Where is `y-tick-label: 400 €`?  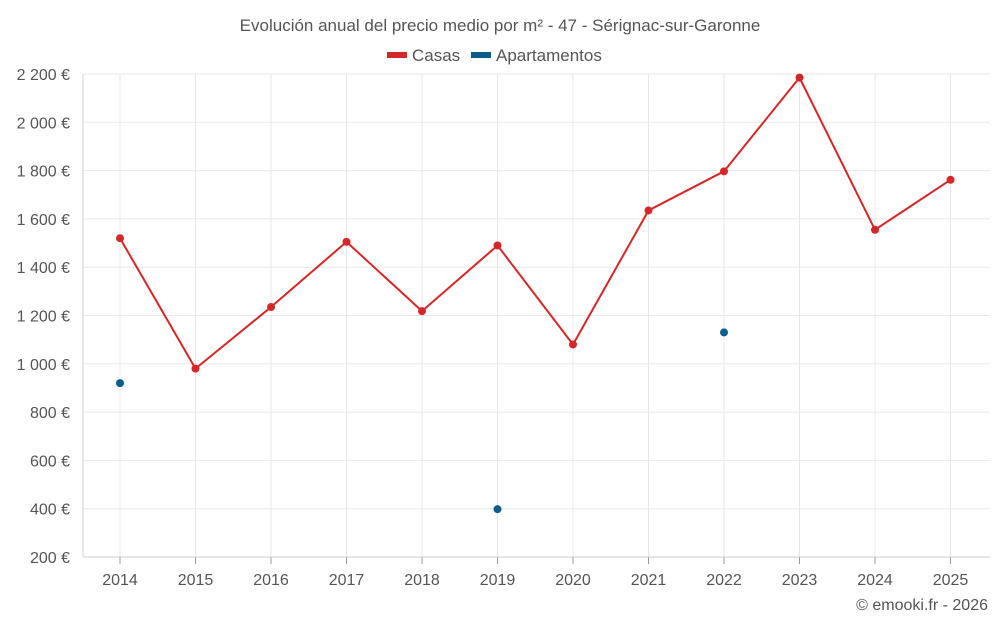 y-tick-label: 400 € is located at coordinates (50, 510).